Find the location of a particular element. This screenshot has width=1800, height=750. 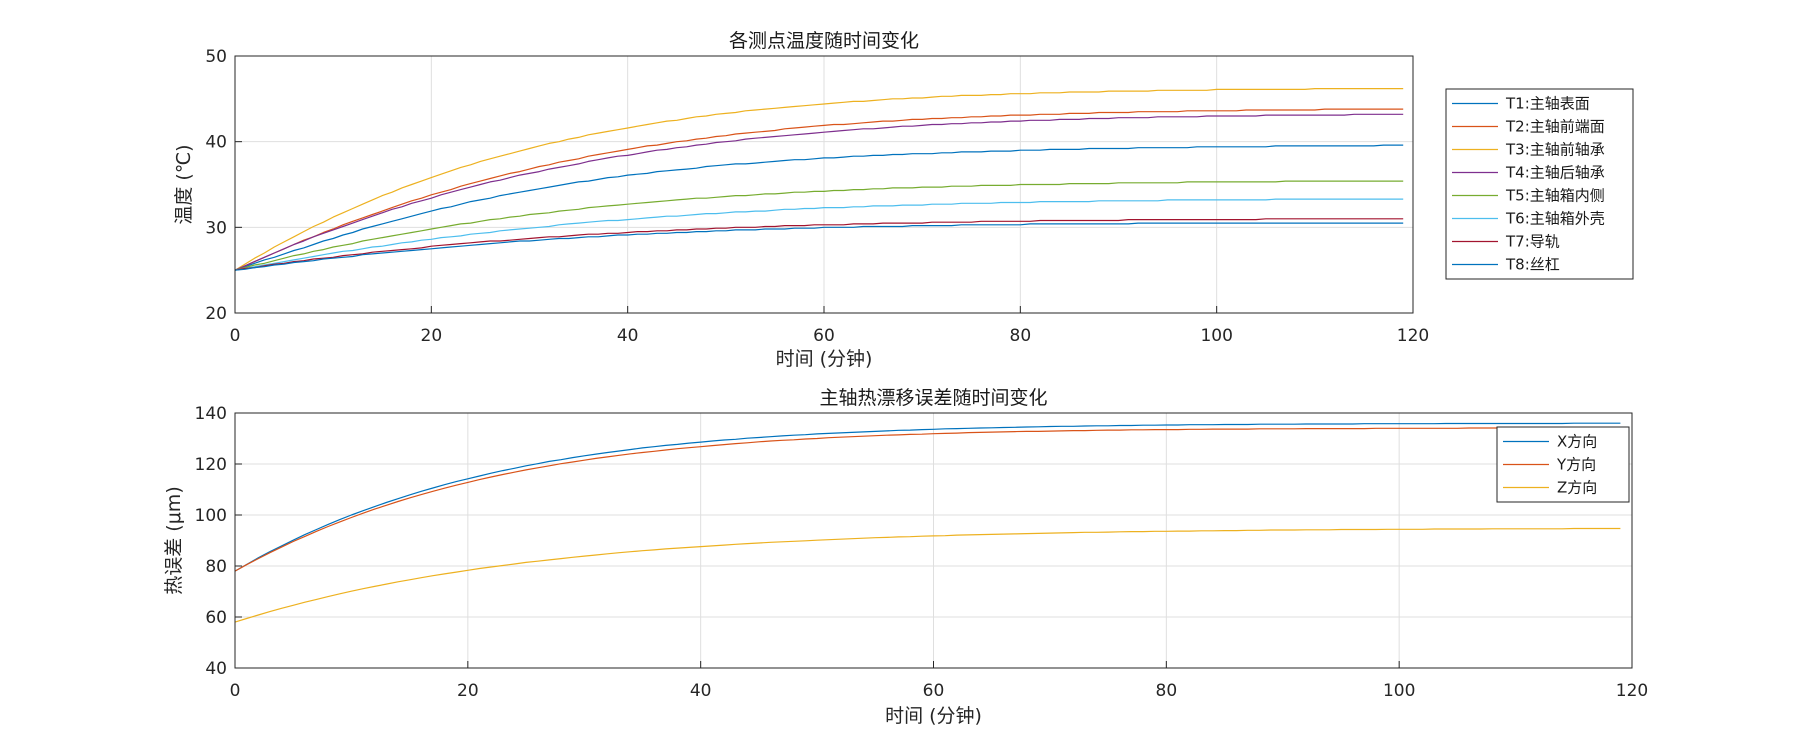

legend-entry: T6:主轴箱外壳 is located at coordinates (1555, 219).